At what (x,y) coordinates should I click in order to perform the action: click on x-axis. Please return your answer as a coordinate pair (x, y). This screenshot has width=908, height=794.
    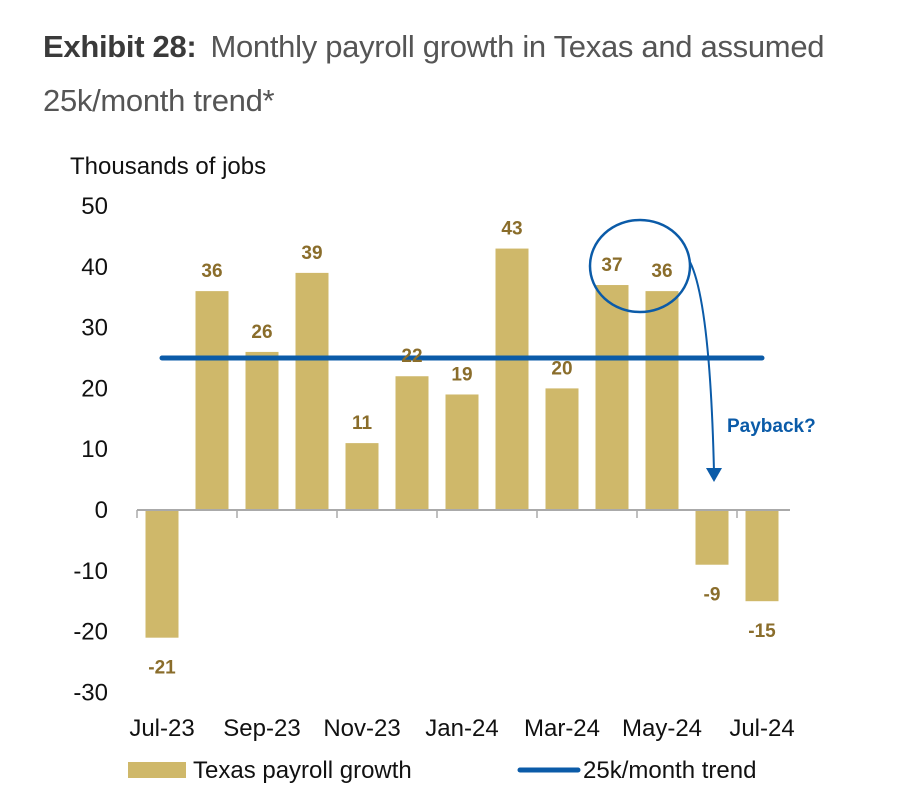
    Looking at the image, I should click on (463, 513).